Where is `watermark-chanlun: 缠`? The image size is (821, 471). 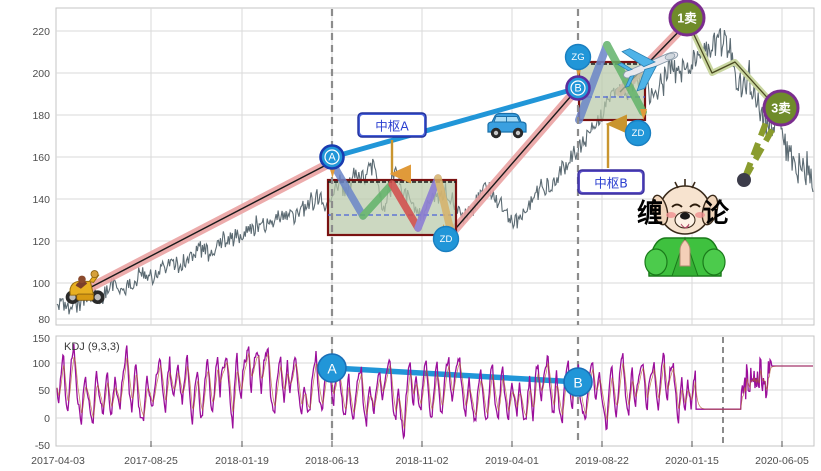 watermark-chanlun: 缠 is located at coordinates (650, 213).